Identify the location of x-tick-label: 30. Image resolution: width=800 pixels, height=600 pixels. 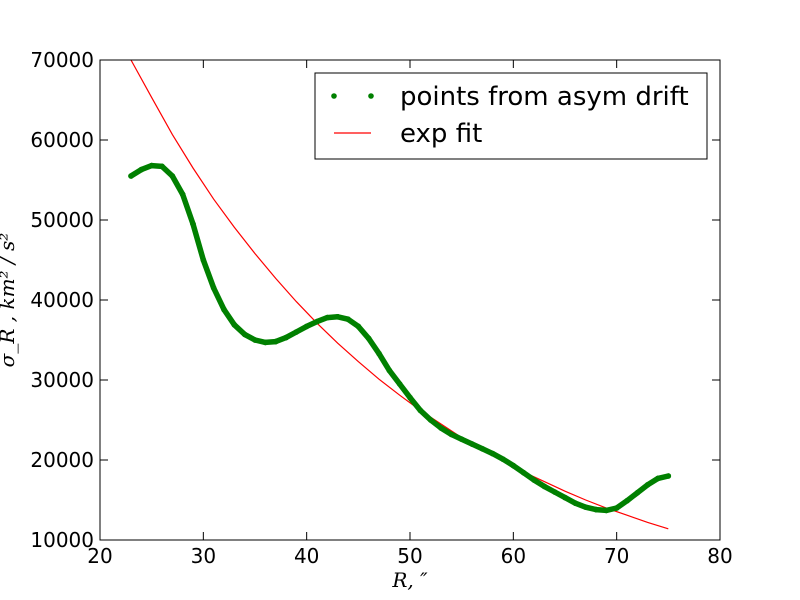
(203, 556).